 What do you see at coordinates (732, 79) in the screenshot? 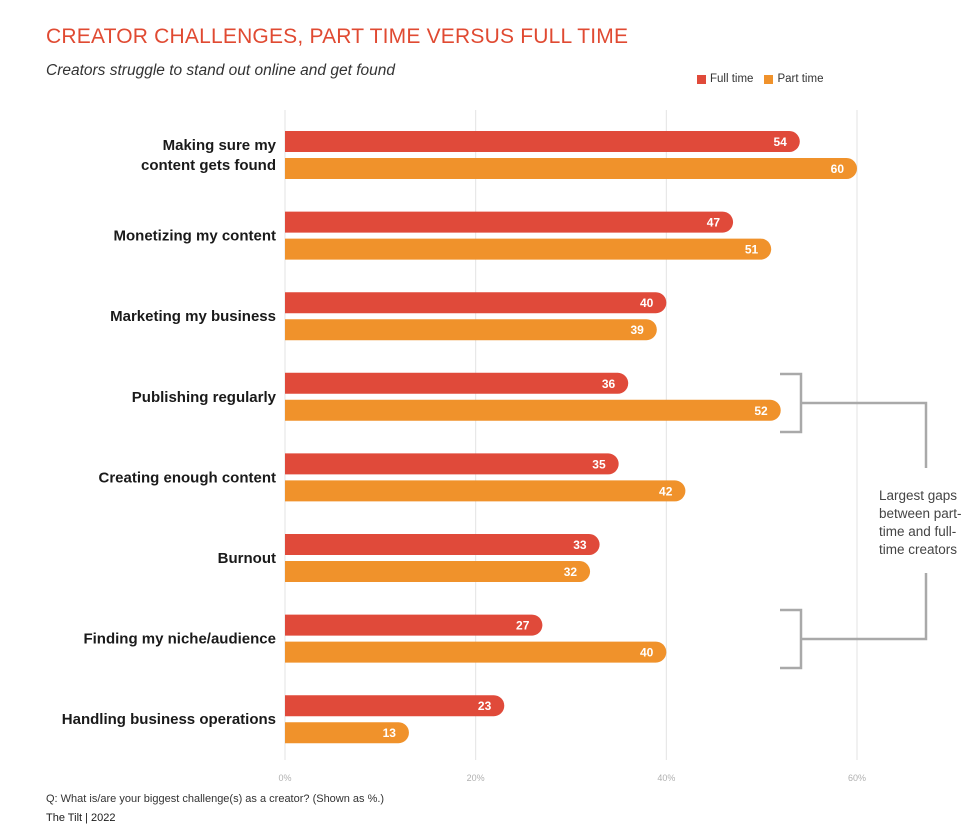
I see `legend-label-full-time: Full time` at bounding box center [732, 79].